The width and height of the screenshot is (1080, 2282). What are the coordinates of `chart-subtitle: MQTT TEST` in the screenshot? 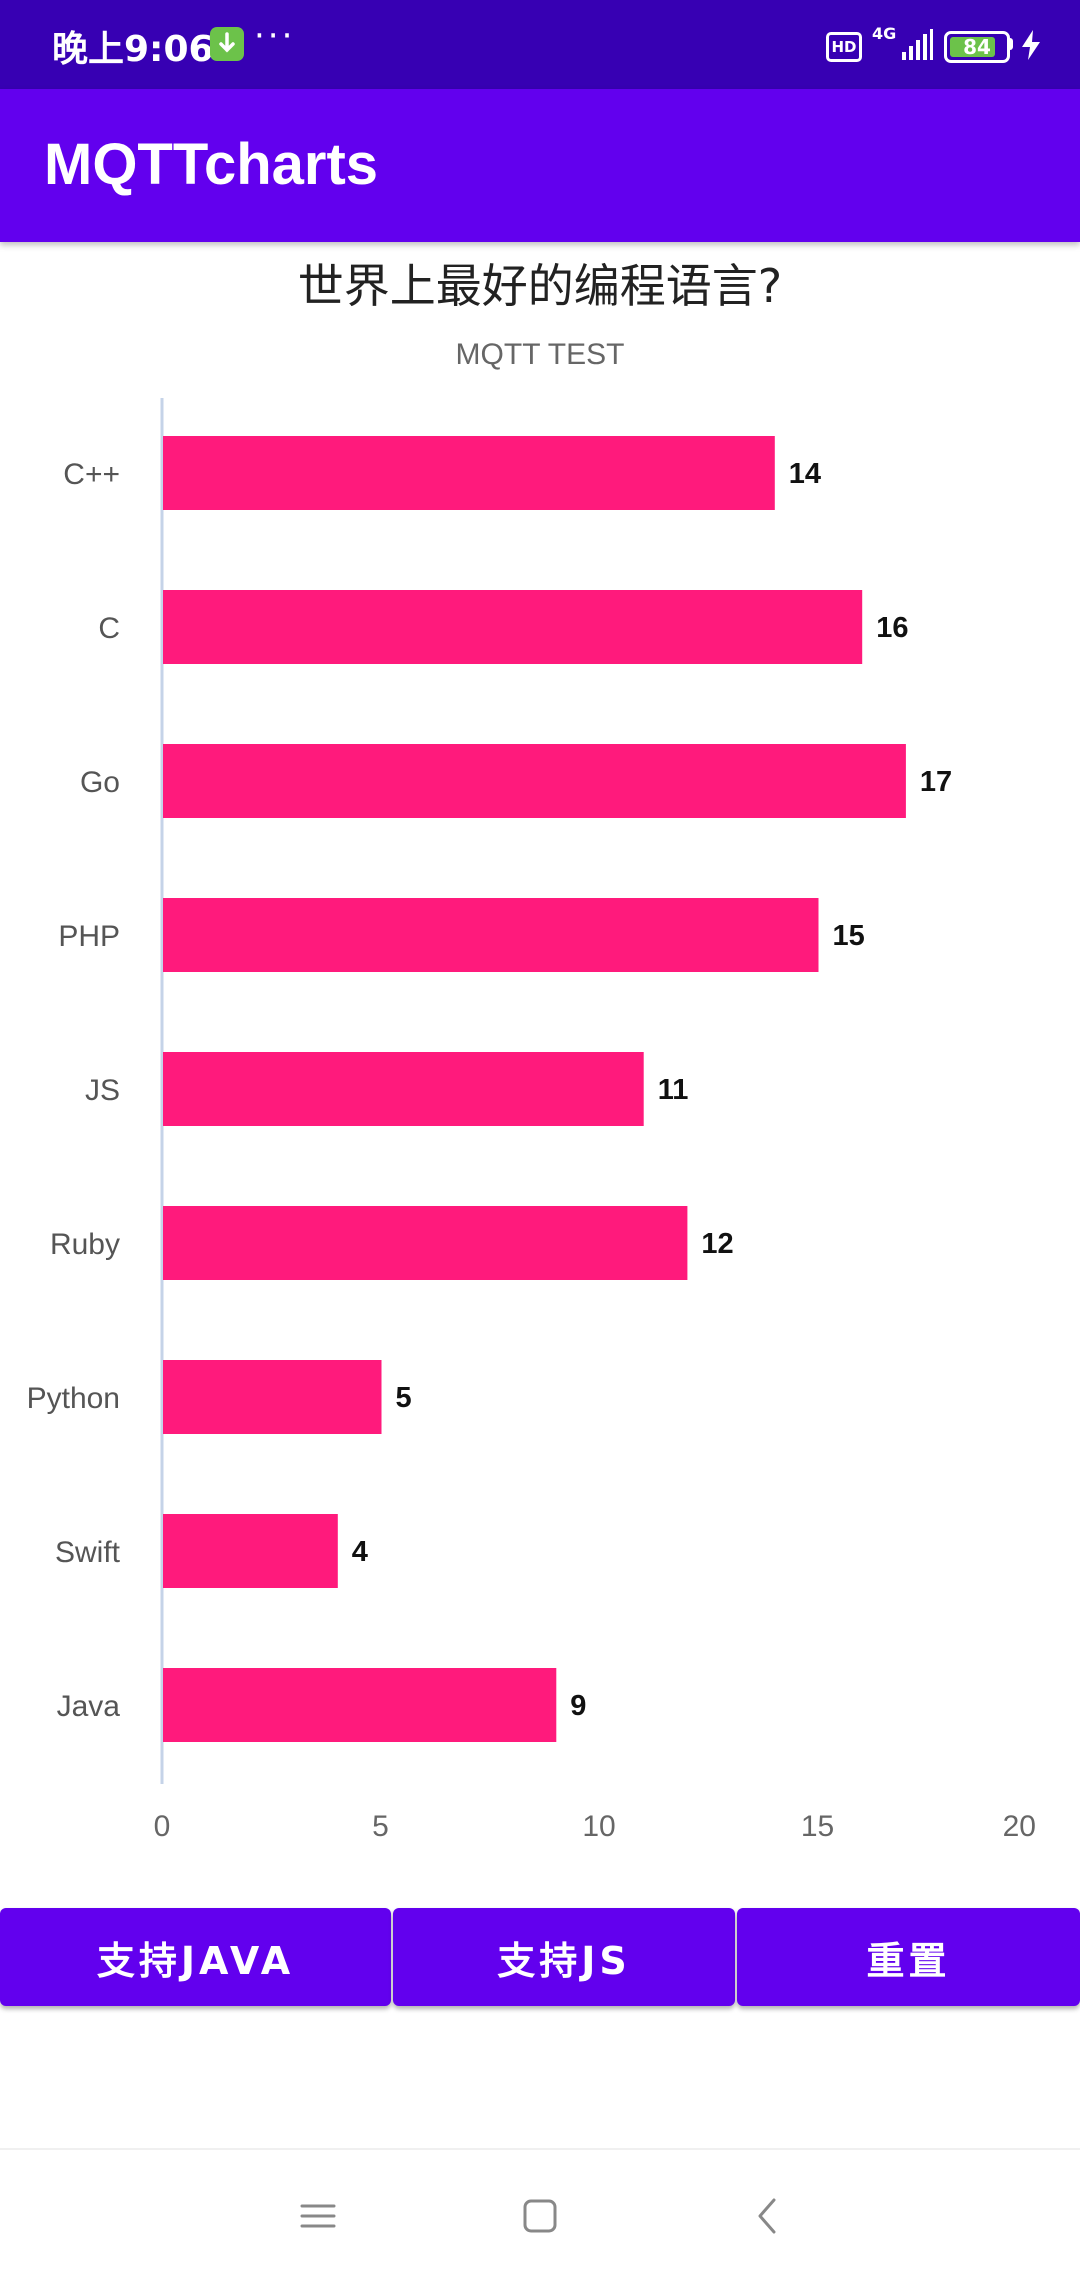 It's located at (540, 354).